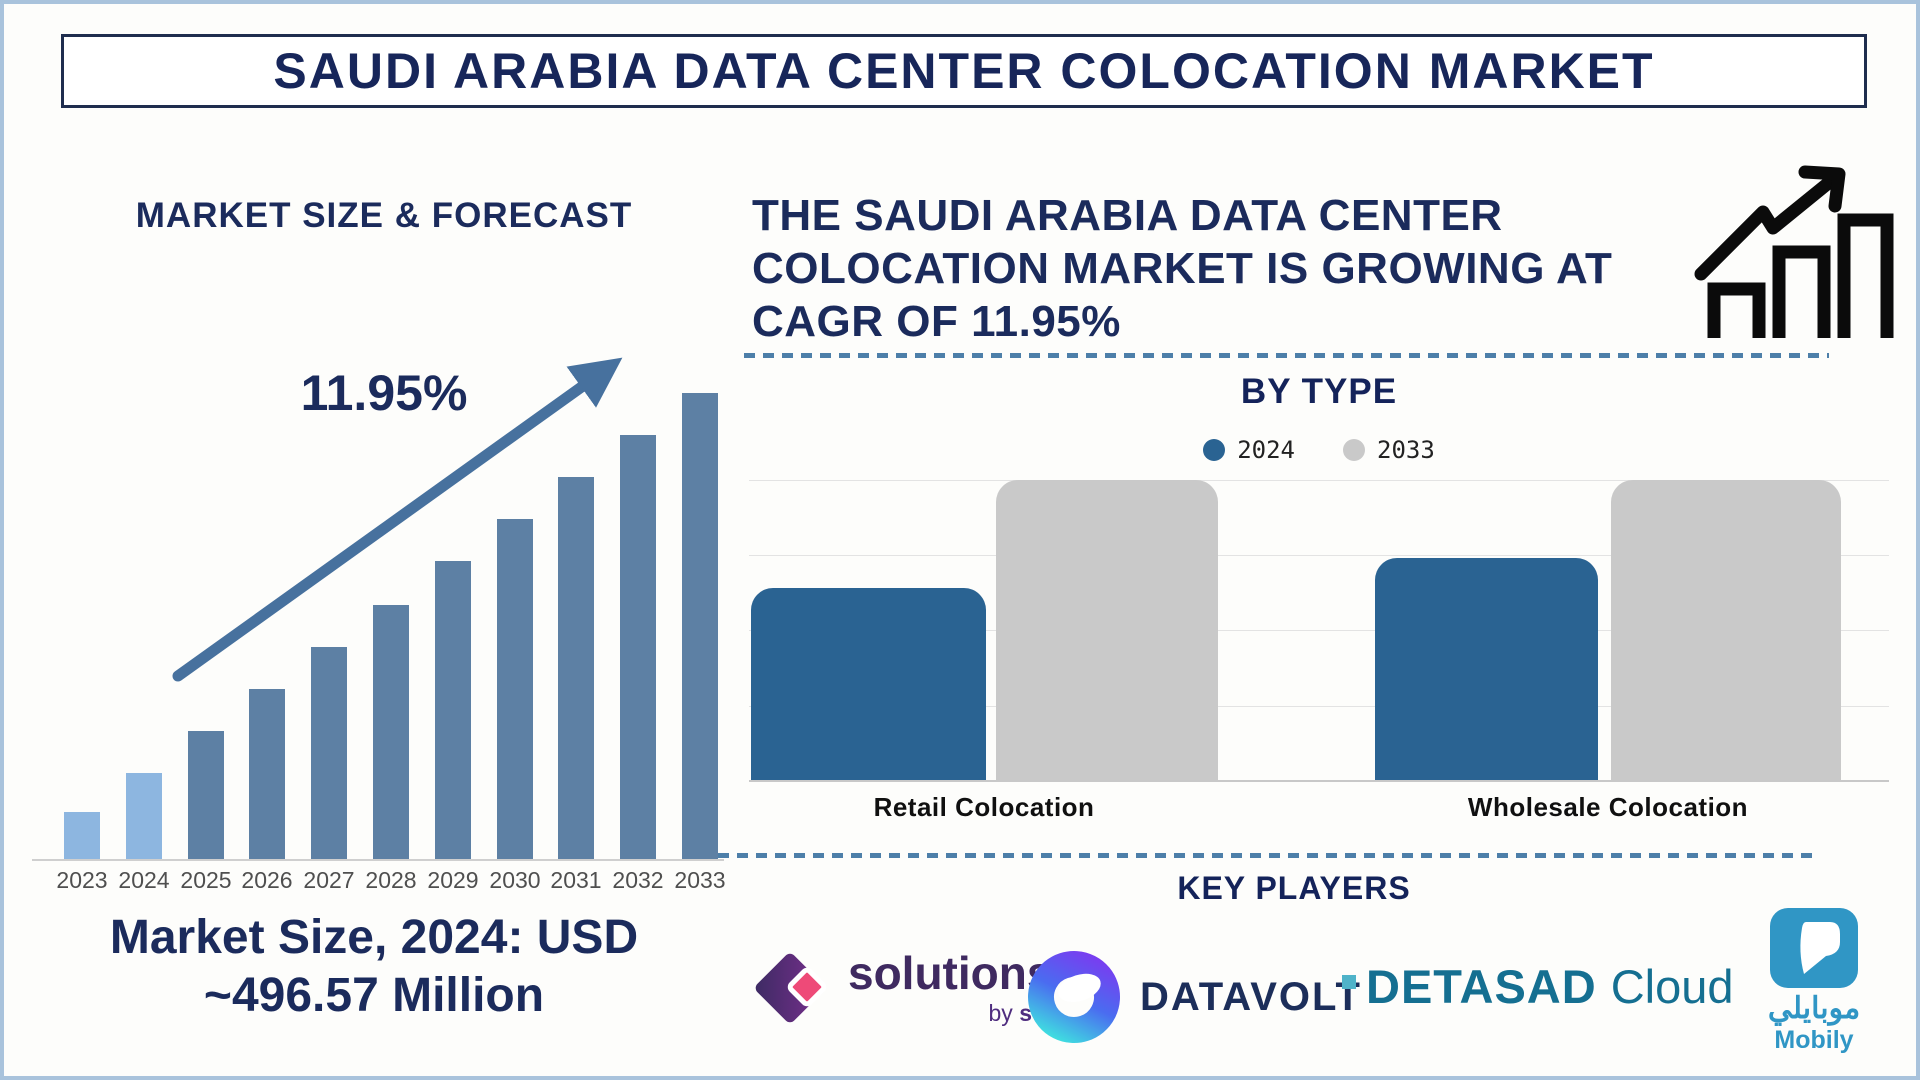 This screenshot has width=1920, height=1080. I want to click on forecast-bar-2023, so click(82, 835).